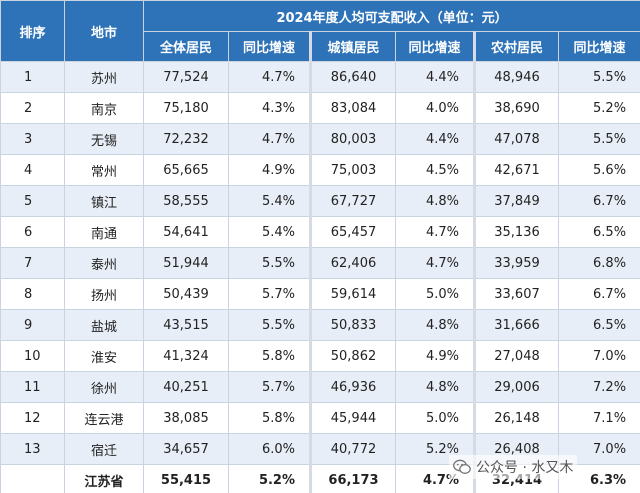  I want to click on rank-cell: 1, so click(32, 77).